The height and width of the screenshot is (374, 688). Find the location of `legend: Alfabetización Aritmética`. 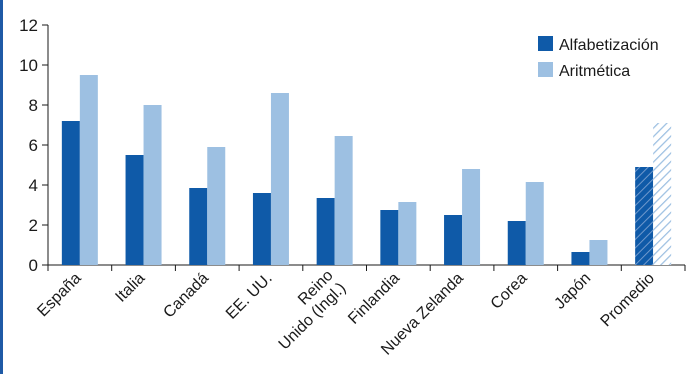

legend: Alfabetización Aritmética is located at coordinates (598, 58).